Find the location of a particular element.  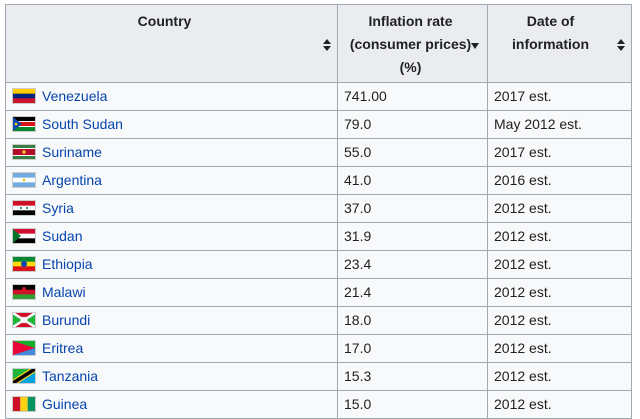

column-header: Inflation rate (consumer prices) (%) is located at coordinates (412, 43).